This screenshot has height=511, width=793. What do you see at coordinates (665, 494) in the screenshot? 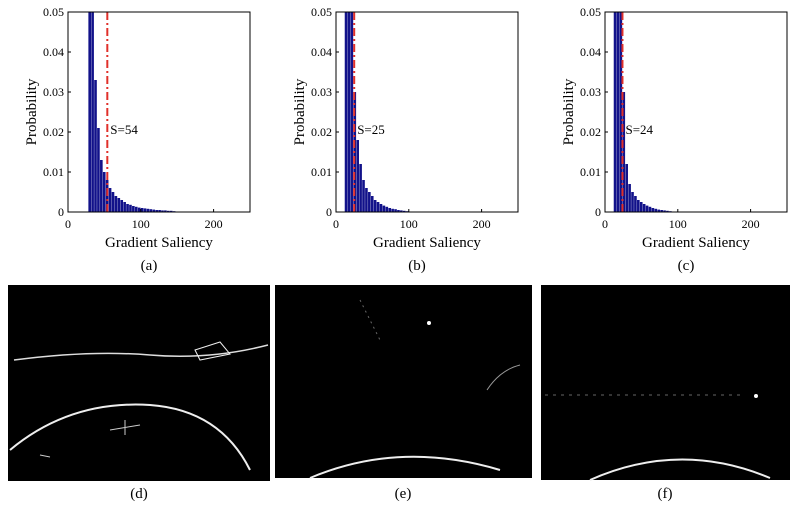
I see `image-caption: (f)` at bounding box center [665, 494].